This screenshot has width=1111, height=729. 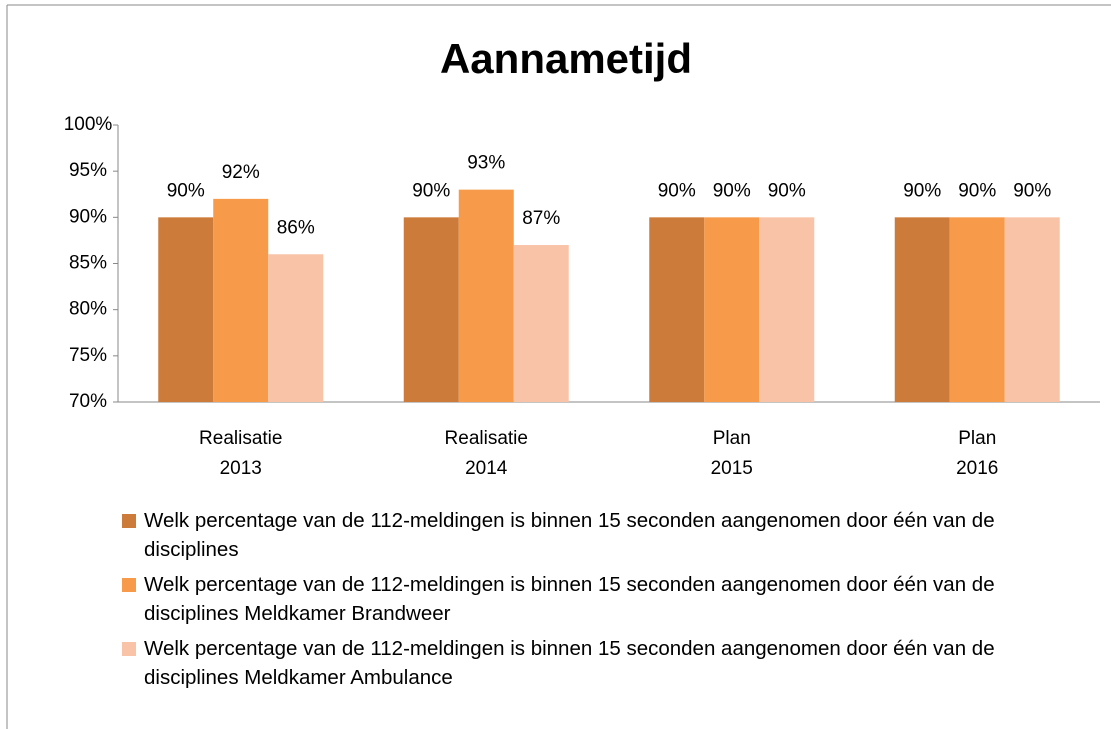 I want to click on data-label: 87%, so click(x=541, y=218).